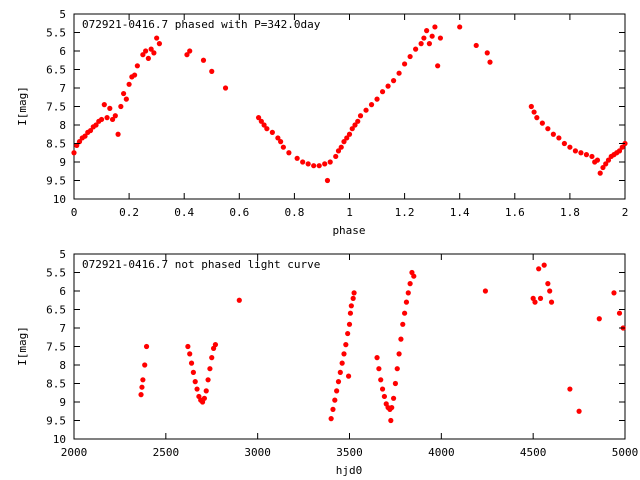 The height and width of the screenshot is (480, 640). Describe the element at coordinates (56, 144) in the screenshot. I see `y-tick-label: 8.5` at that location.